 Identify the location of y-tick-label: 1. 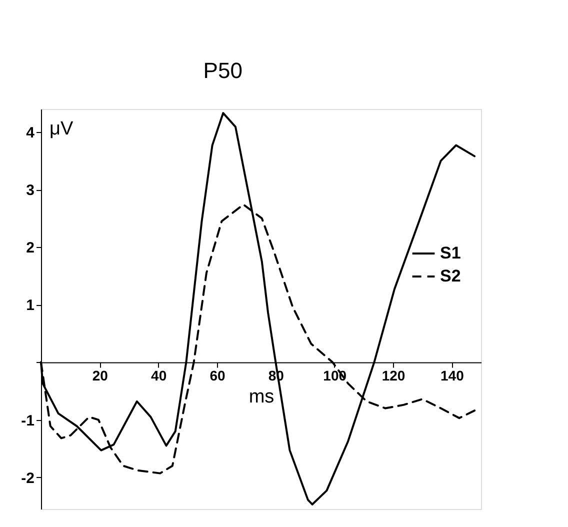
(30, 305).